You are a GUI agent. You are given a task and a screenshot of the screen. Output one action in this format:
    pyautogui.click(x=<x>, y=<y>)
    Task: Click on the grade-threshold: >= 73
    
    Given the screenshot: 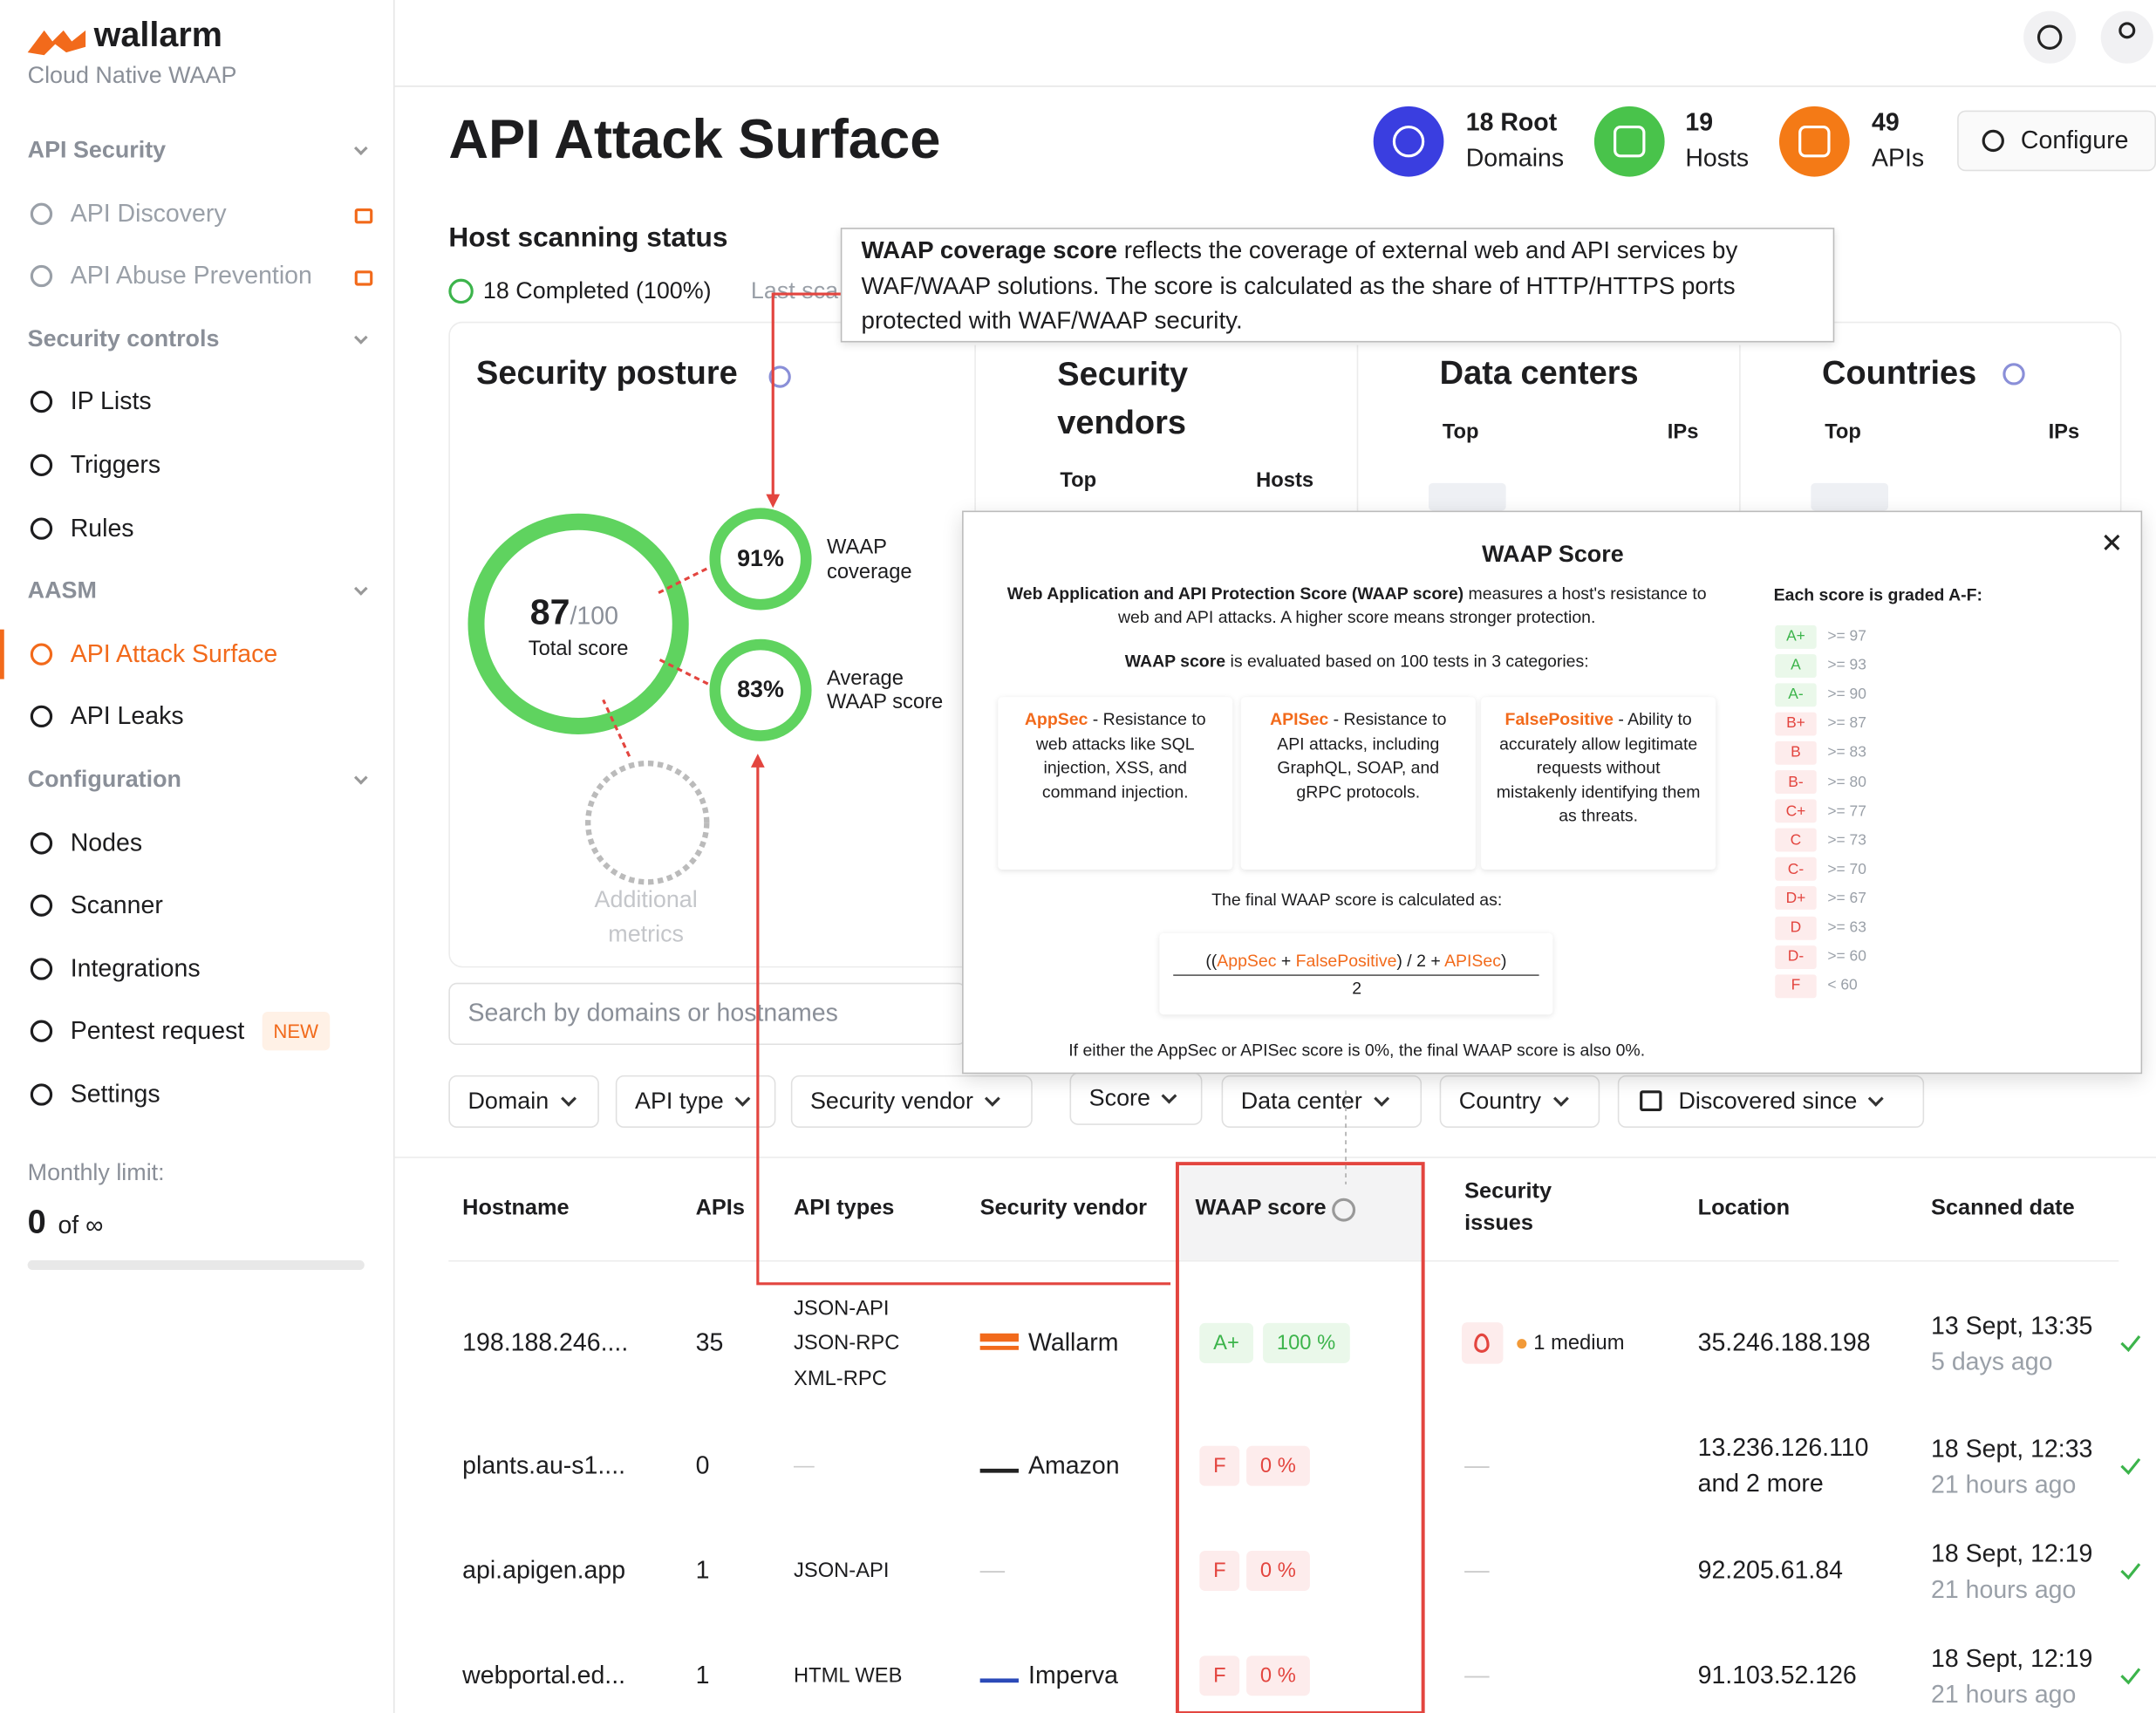 What is the action you would take?
    pyautogui.click(x=1846, y=840)
    